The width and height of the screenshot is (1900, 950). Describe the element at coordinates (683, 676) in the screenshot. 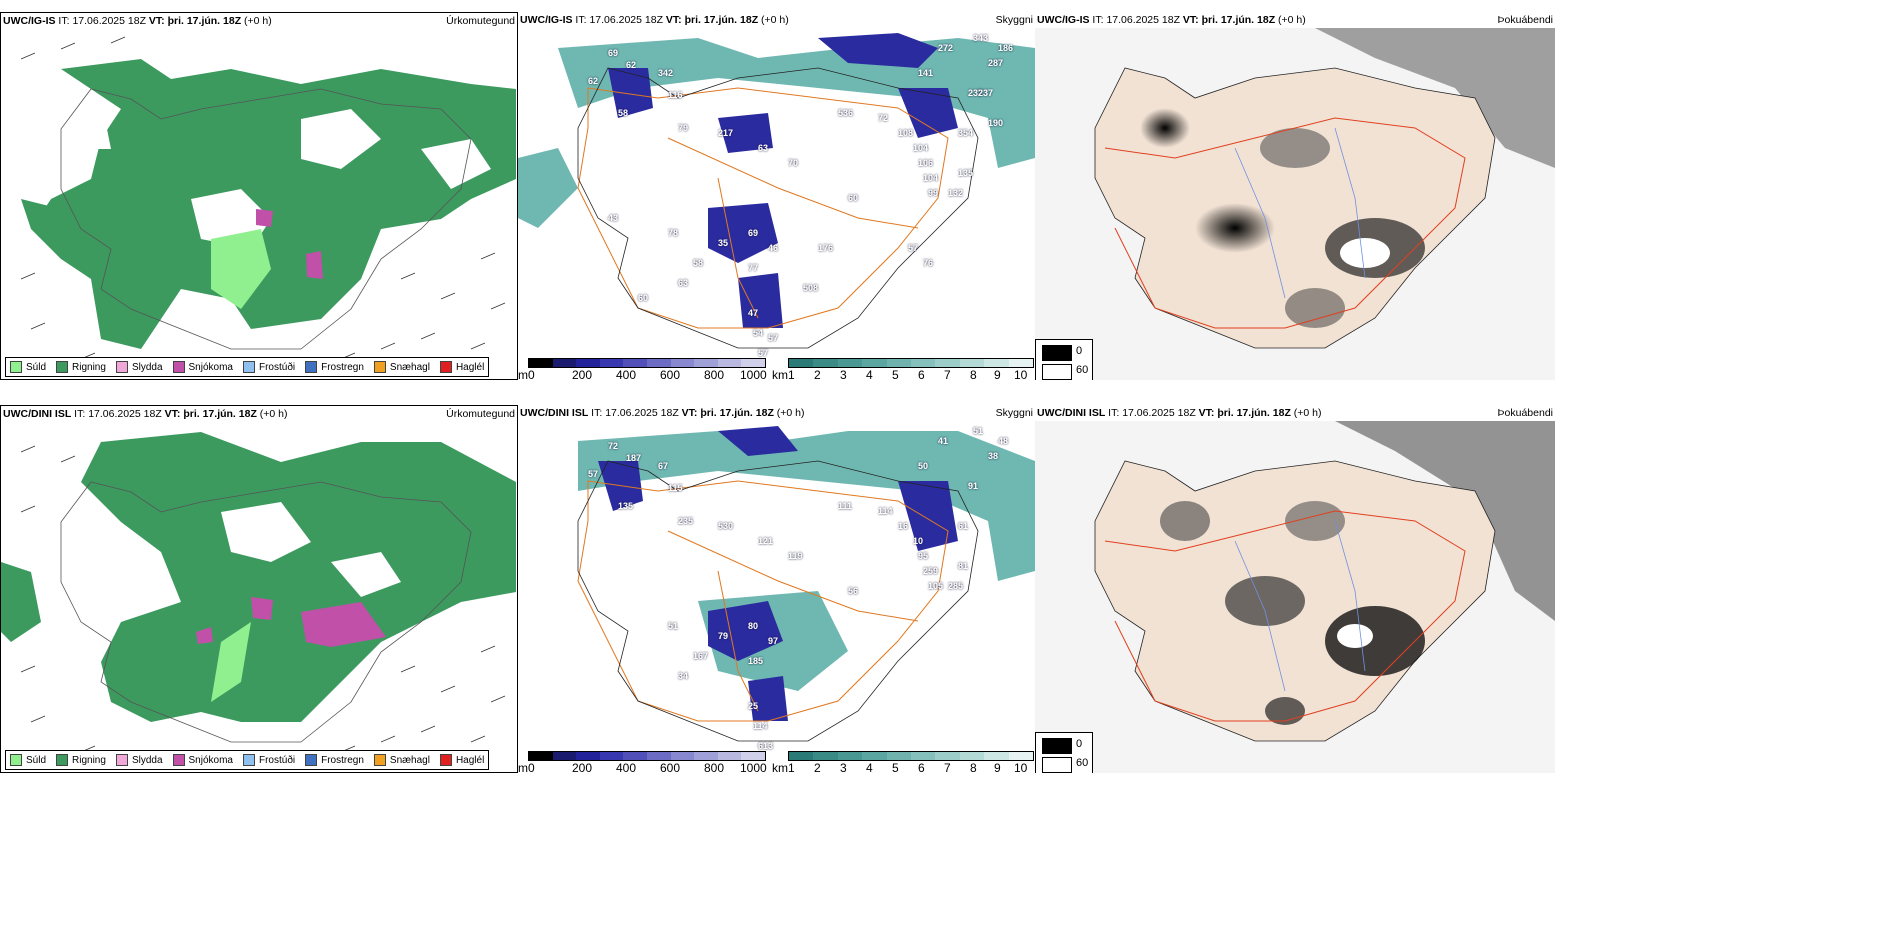

I see `cloud-base-label: 34` at that location.